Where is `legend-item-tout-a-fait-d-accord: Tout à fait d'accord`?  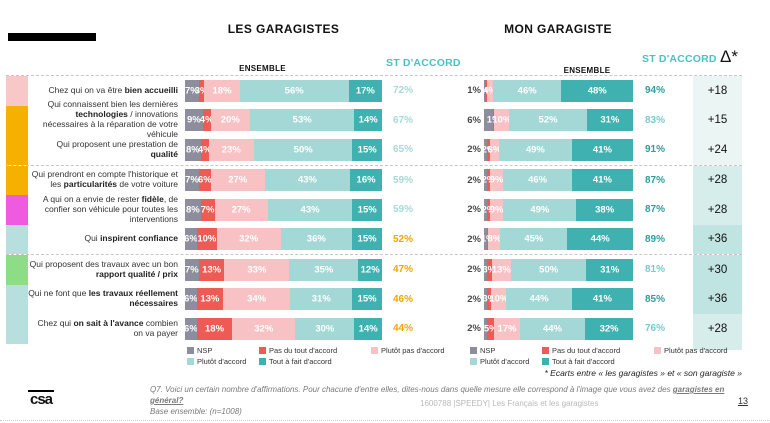
legend-item-tout-a-fait-d-accord: Tout à fait d'accord is located at coordinates (315, 361).